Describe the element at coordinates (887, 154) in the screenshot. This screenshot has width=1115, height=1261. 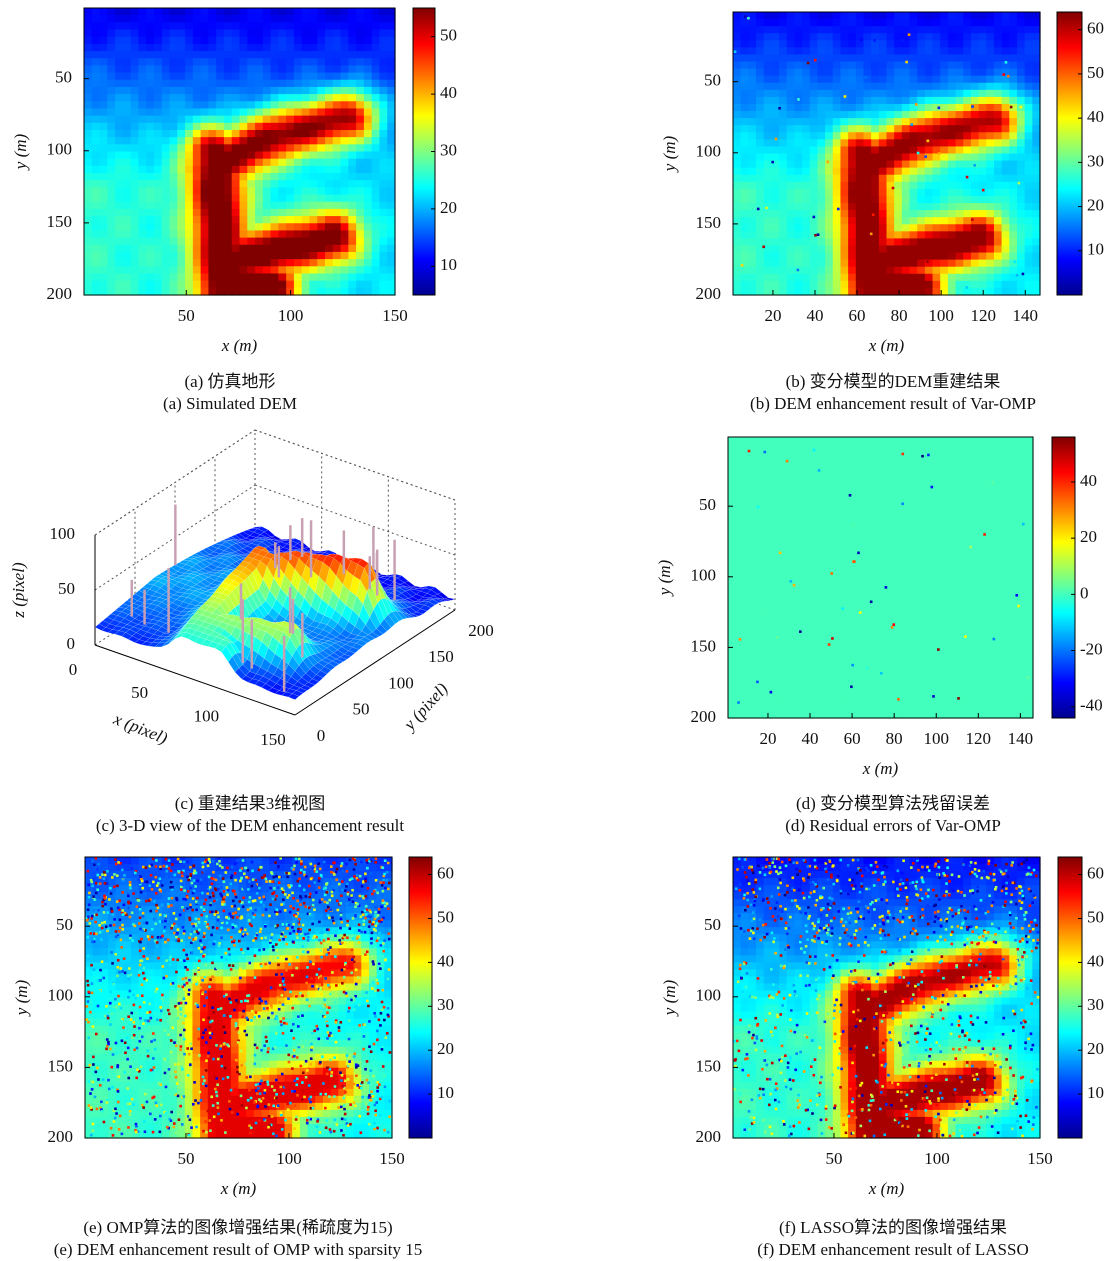
I see `heatmap-panel` at that location.